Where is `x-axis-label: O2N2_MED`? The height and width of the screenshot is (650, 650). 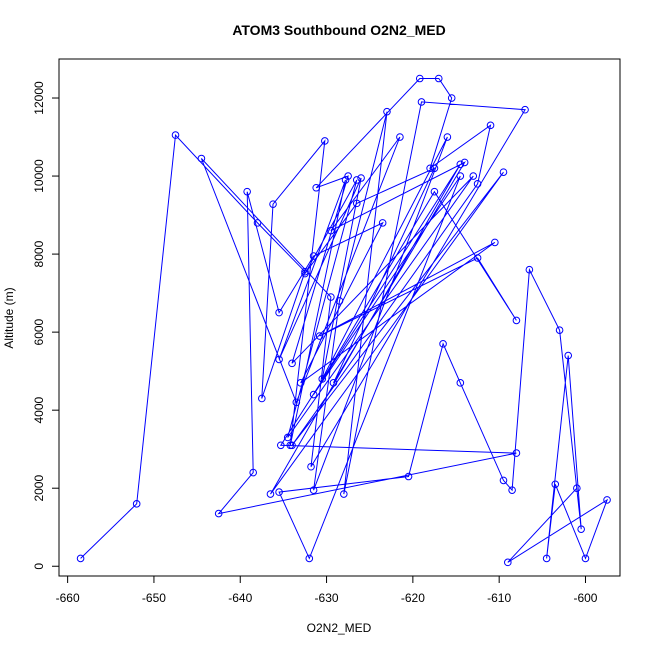 x-axis-label: O2N2_MED is located at coordinates (339, 628).